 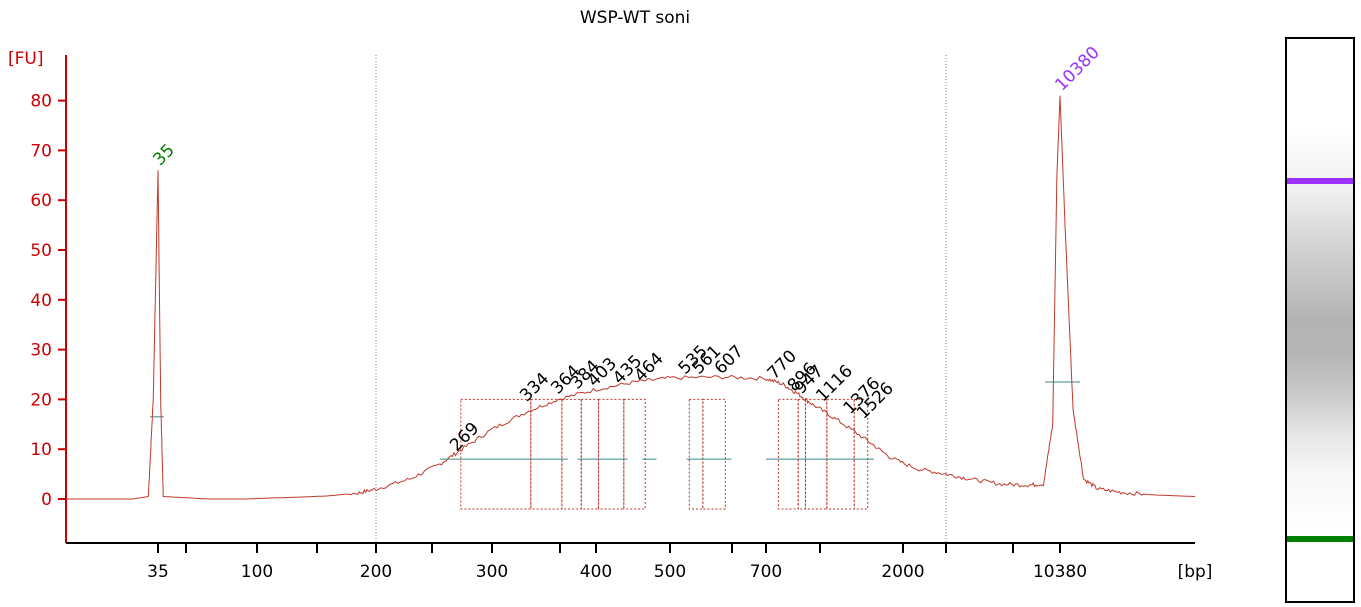 I want to click on x-axis-label: [bp], so click(x=1195, y=572).